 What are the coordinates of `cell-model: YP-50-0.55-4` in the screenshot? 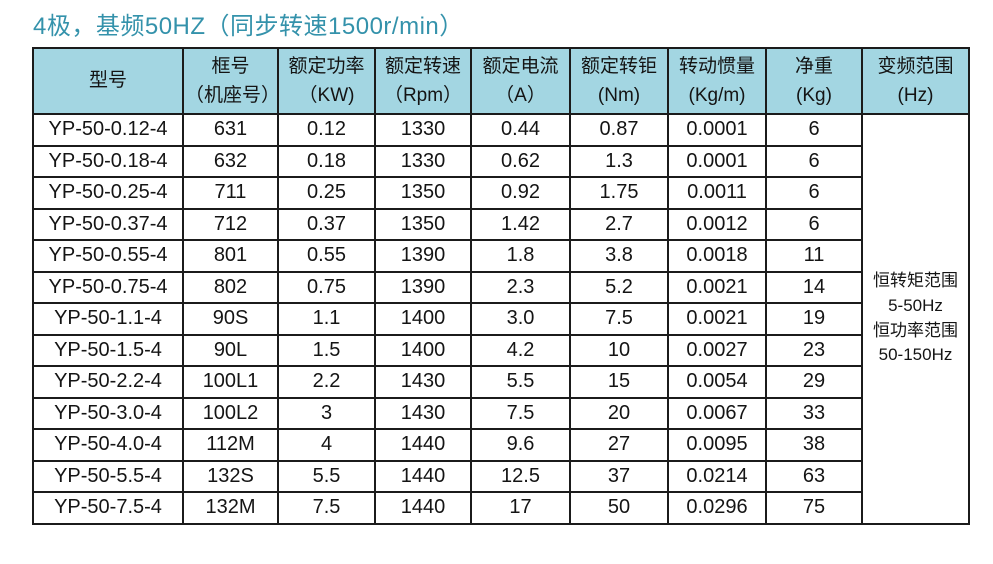 It's located at (108, 256).